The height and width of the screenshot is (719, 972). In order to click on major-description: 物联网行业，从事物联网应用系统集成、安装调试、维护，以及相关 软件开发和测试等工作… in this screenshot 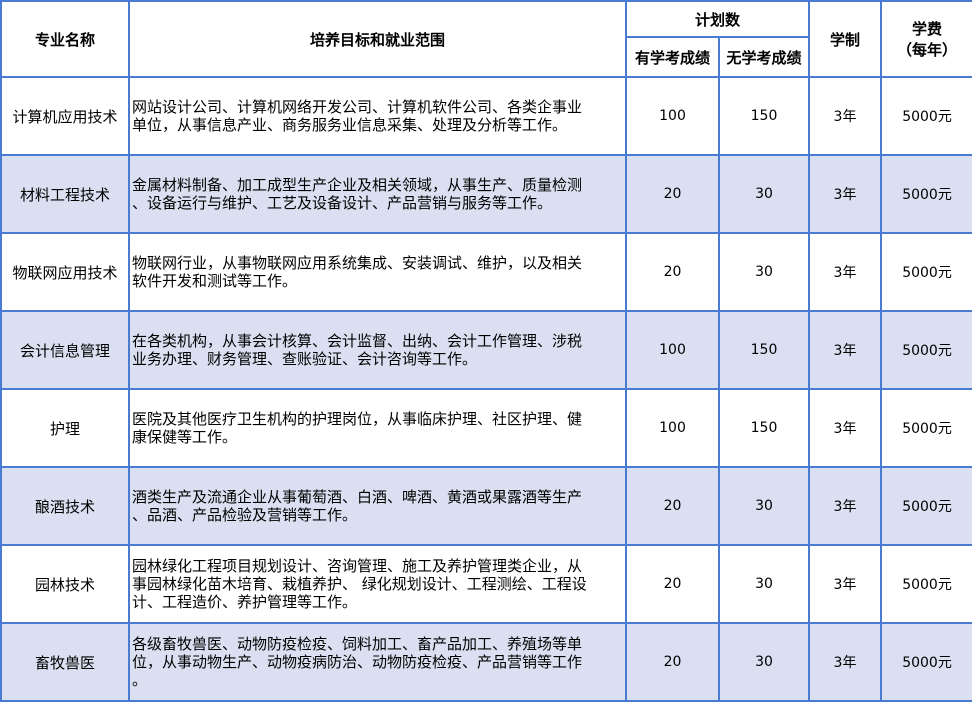, I will do `click(377, 272)`.